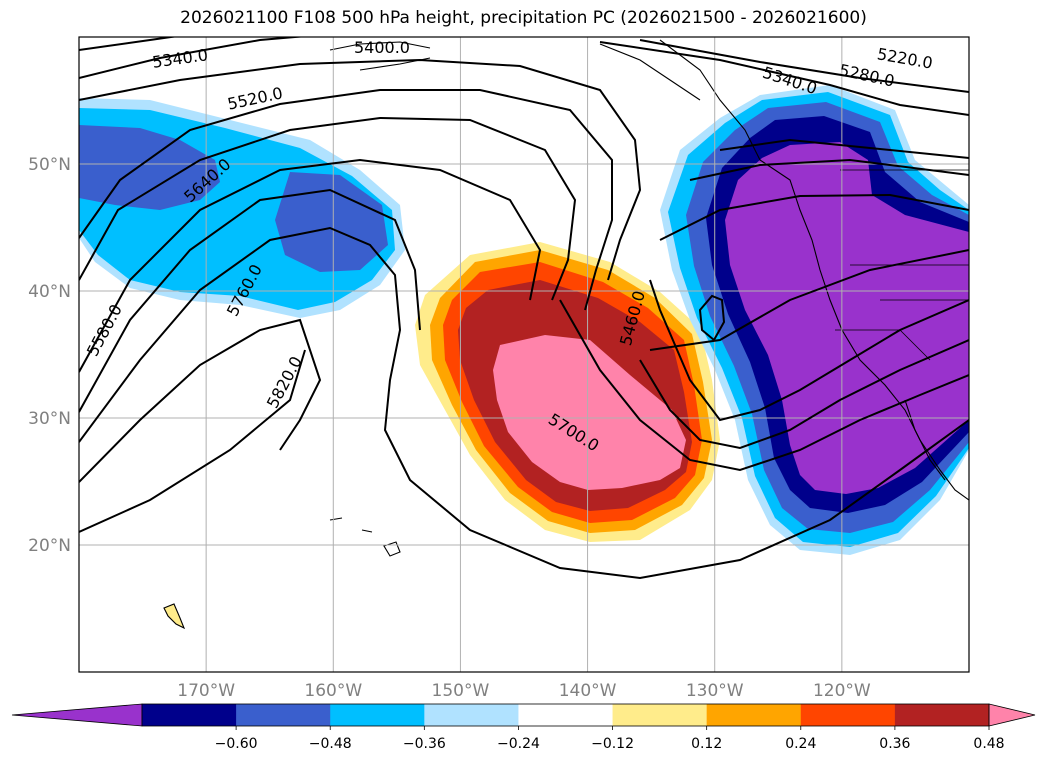 Image resolution: width=1047 pixels, height=765 pixels. Describe the element at coordinates (925, 440) in the screenshot. I see `coast-baja` at that location.